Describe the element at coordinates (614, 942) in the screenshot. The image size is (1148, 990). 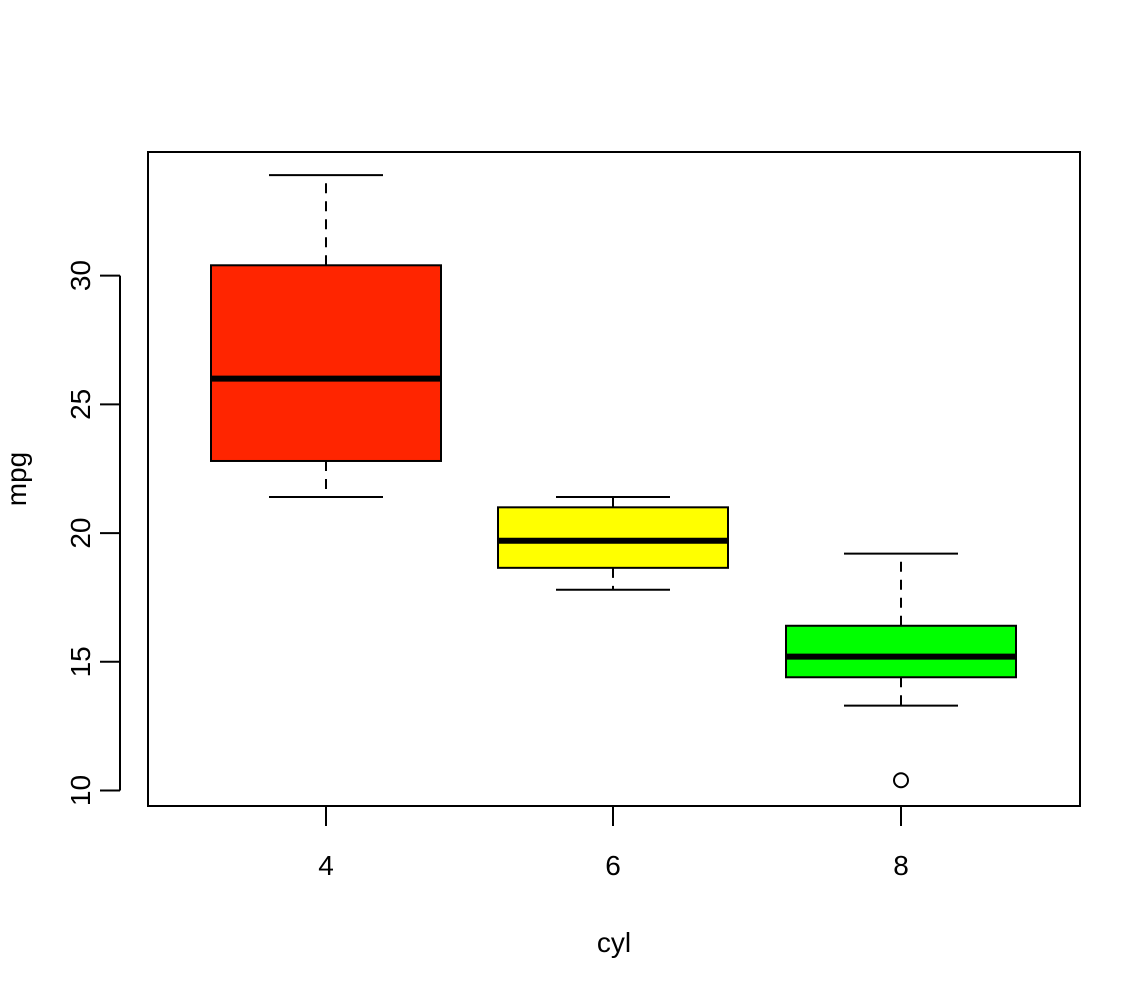
I see `x-axis-label: cyl` at that location.